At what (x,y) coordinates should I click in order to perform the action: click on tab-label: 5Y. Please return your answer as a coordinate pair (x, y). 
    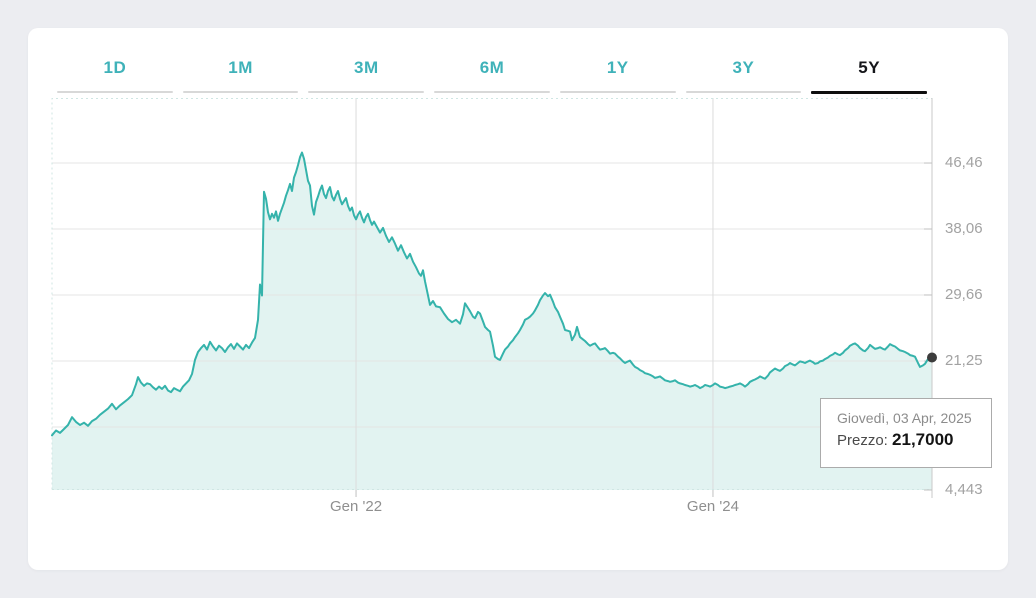
    Looking at the image, I should click on (869, 67).